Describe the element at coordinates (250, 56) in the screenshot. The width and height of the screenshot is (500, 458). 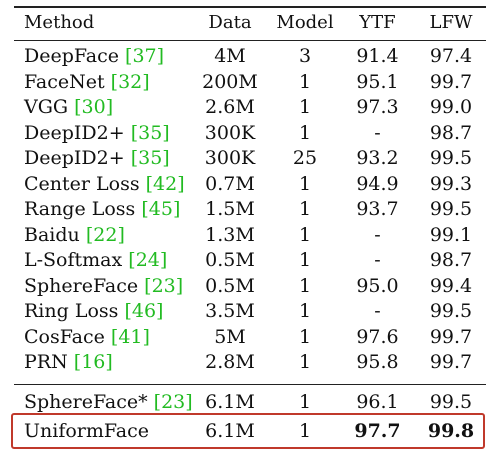
I see `table-row: DeepFace [37] 4M 3 91.4 97.4` at that location.